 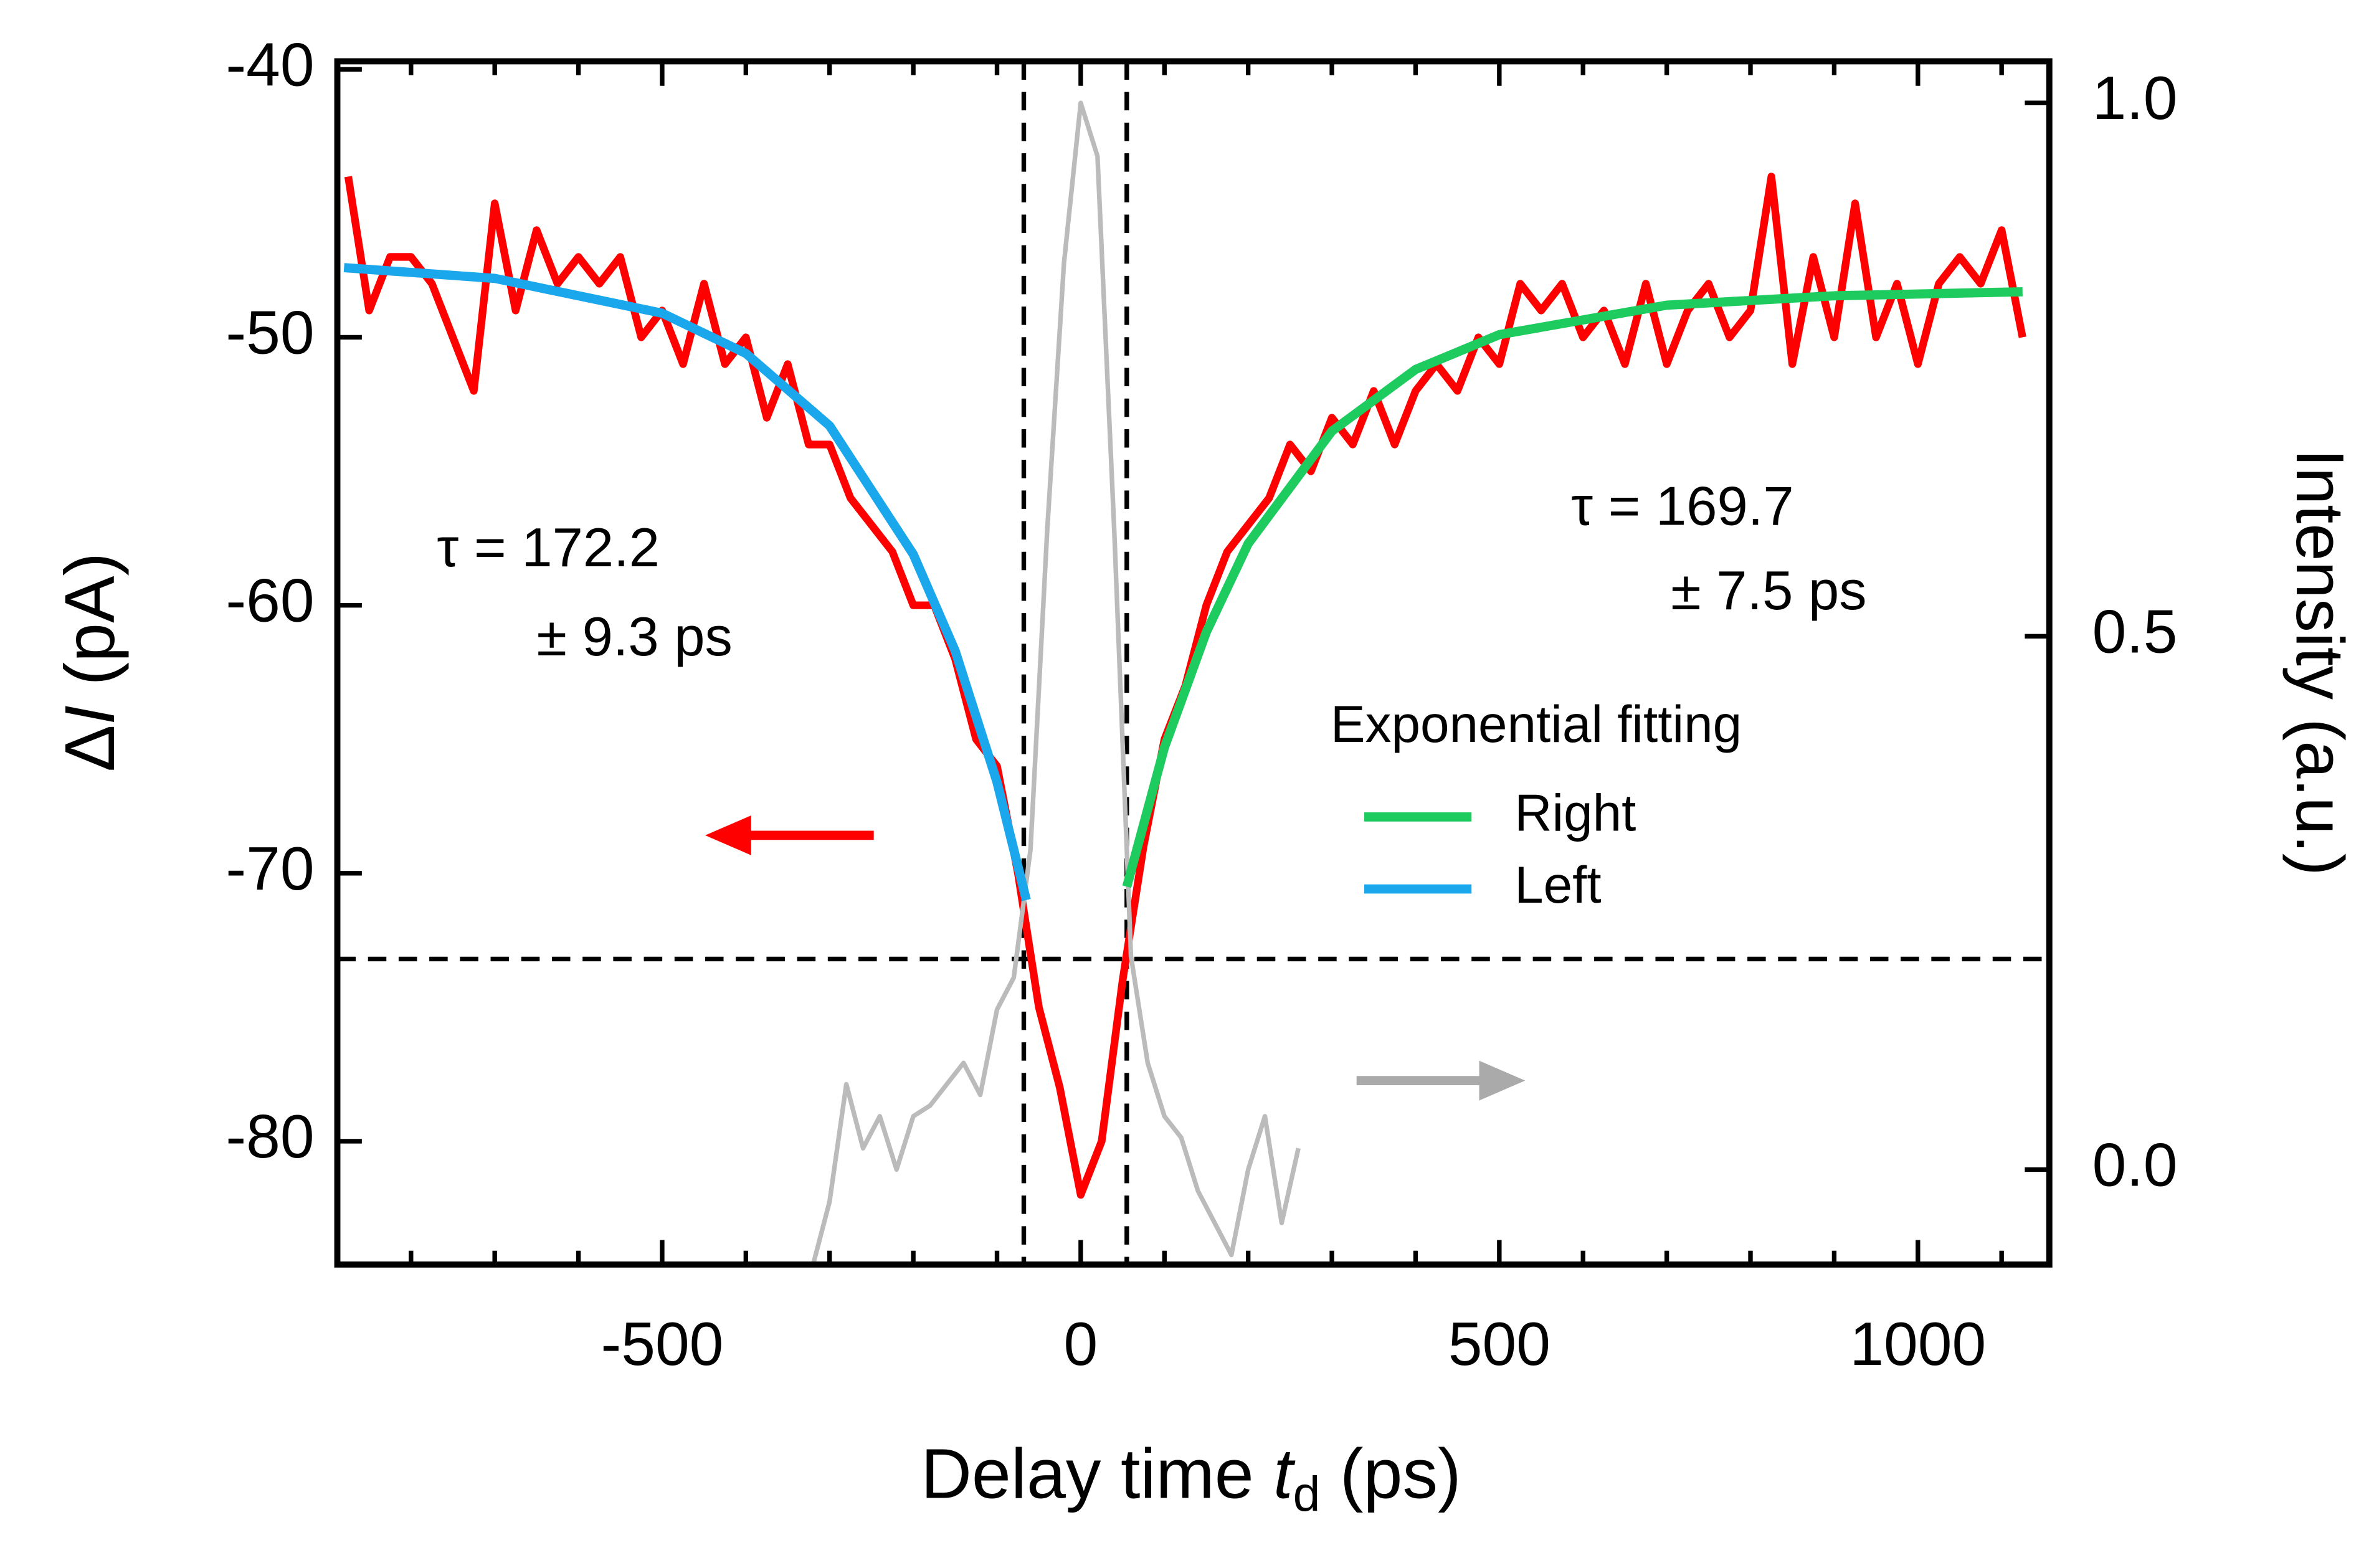 What do you see at coordinates (270, 64) in the screenshot?
I see `y-tick-label: -40` at bounding box center [270, 64].